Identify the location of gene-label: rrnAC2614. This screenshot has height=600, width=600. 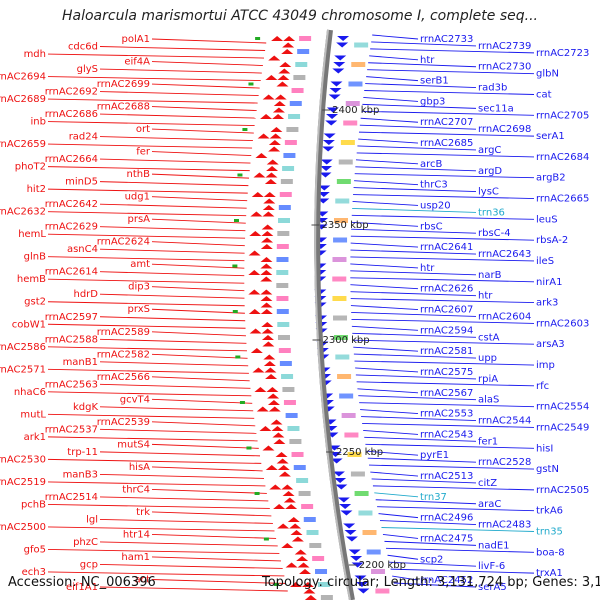
(71, 272).